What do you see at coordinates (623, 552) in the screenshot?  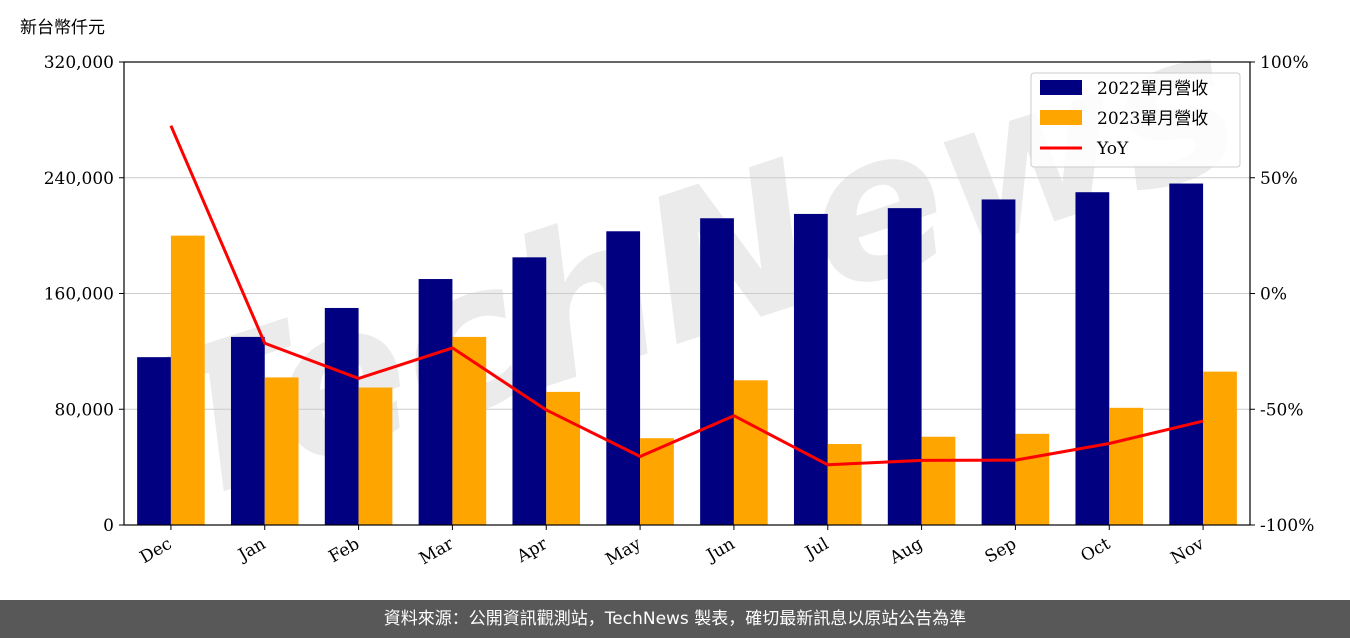 I see `x-tick-label: May` at bounding box center [623, 552].